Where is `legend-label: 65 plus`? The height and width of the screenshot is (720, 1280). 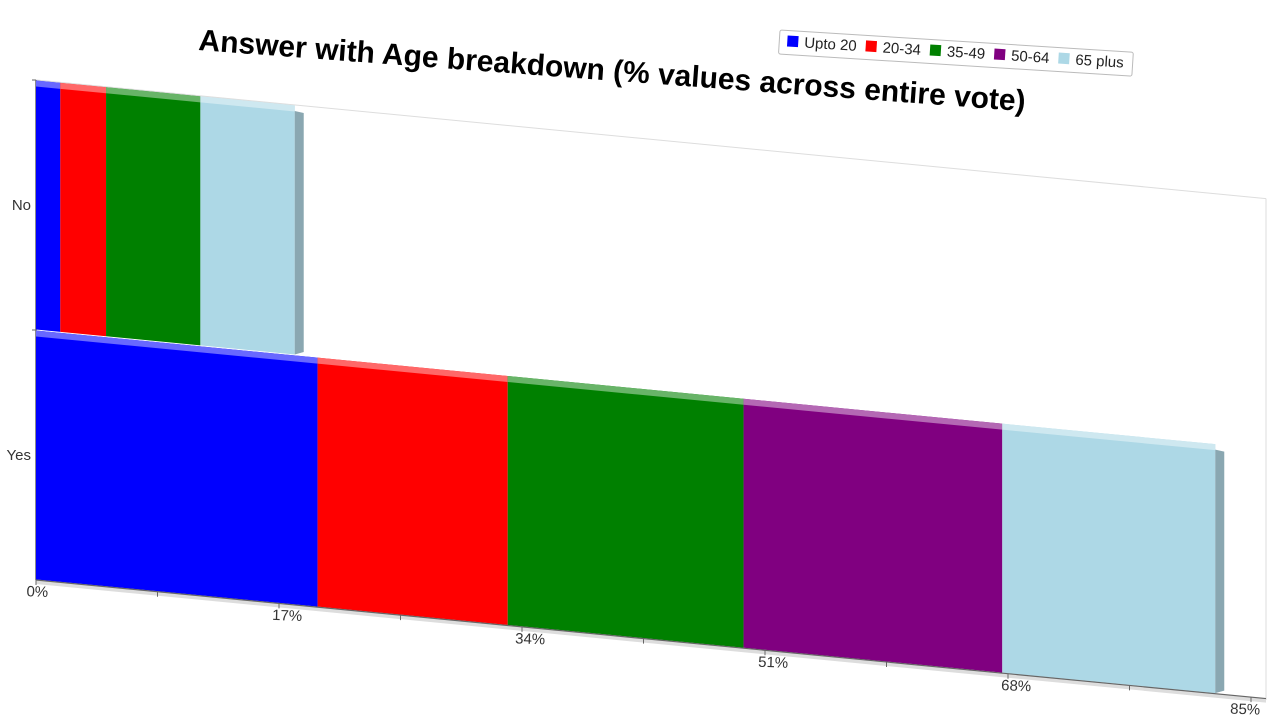
legend-label: 65 plus is located at coordinates (1099, 62).